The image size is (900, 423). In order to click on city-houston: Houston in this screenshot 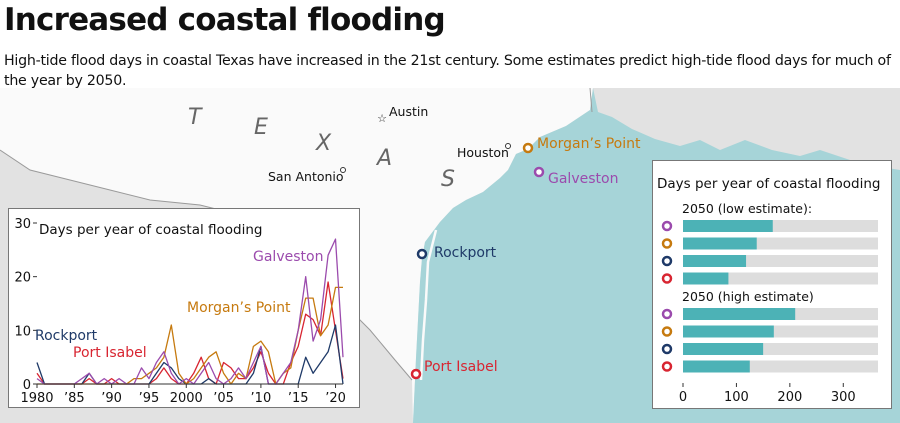, I will do `click(484, 151)`.